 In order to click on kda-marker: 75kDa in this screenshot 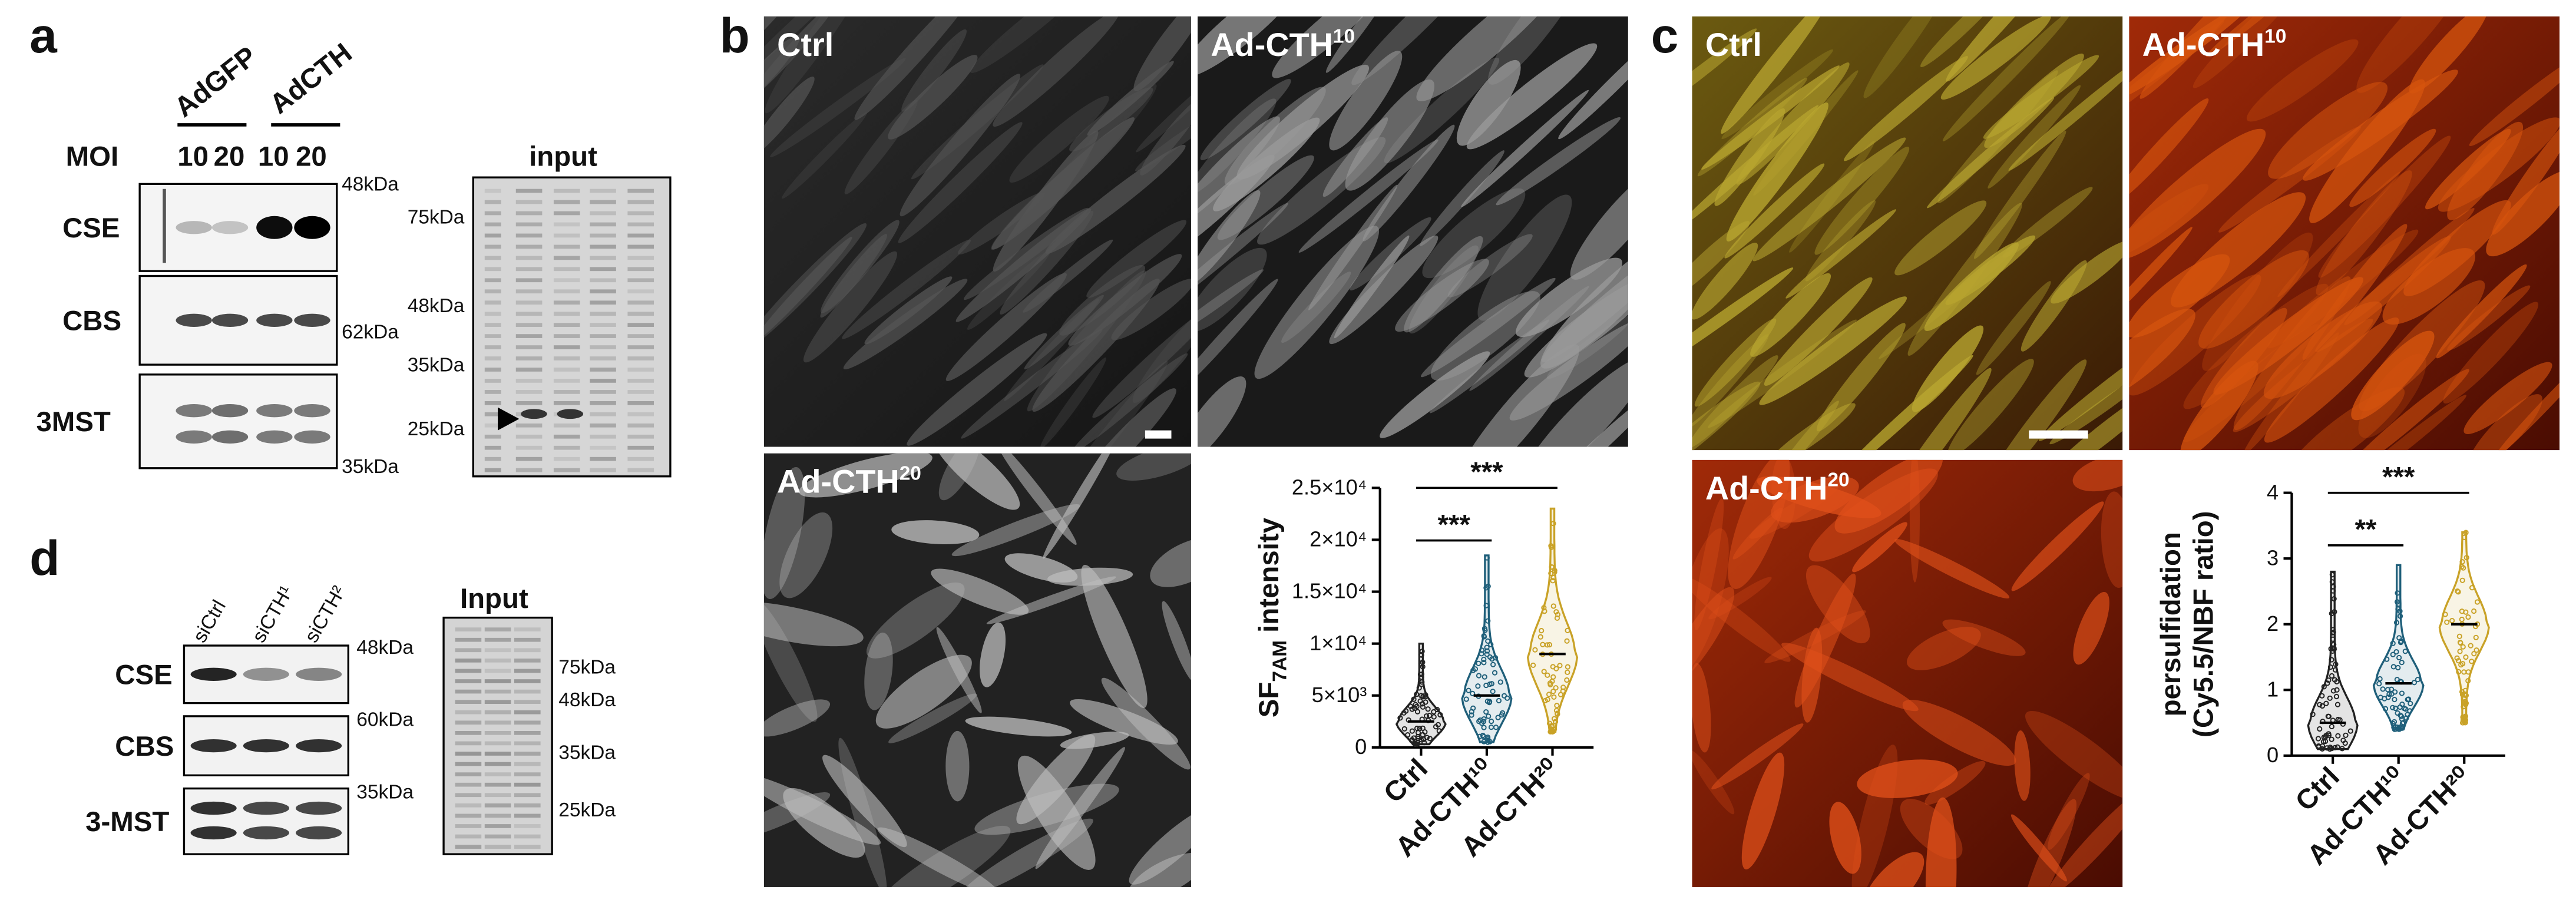, I will do `click(436, 217)`.